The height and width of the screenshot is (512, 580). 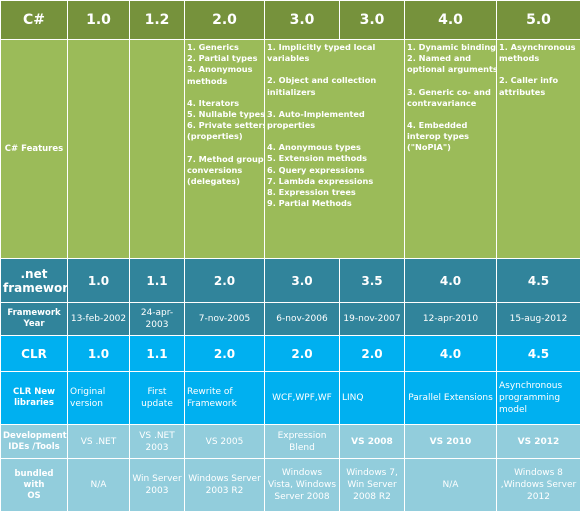 I want to click on release-date: 7-nov-2005, so click(x=225, y=319).